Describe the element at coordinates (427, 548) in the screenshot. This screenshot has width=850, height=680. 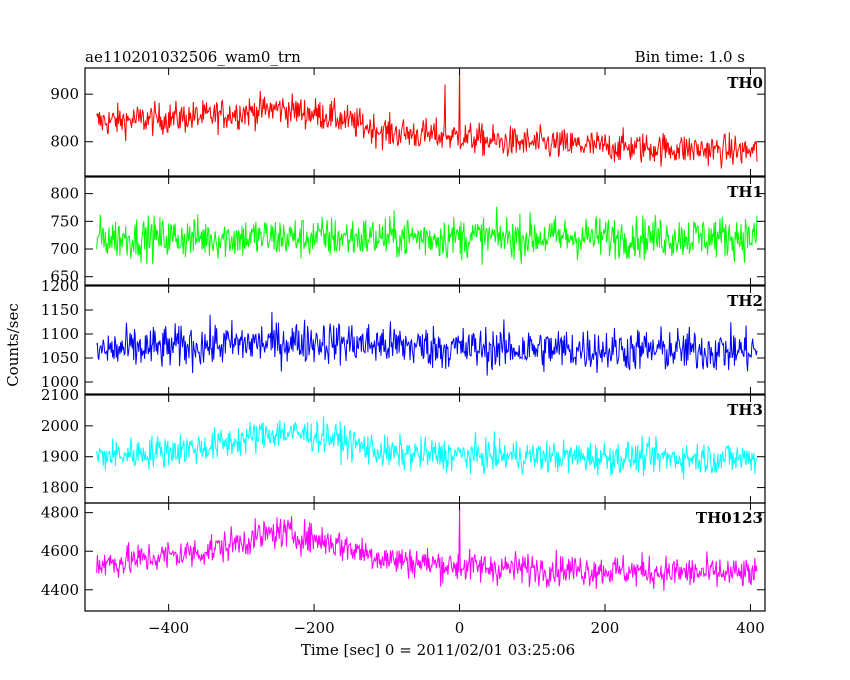
I see `series-th0123` at that location.